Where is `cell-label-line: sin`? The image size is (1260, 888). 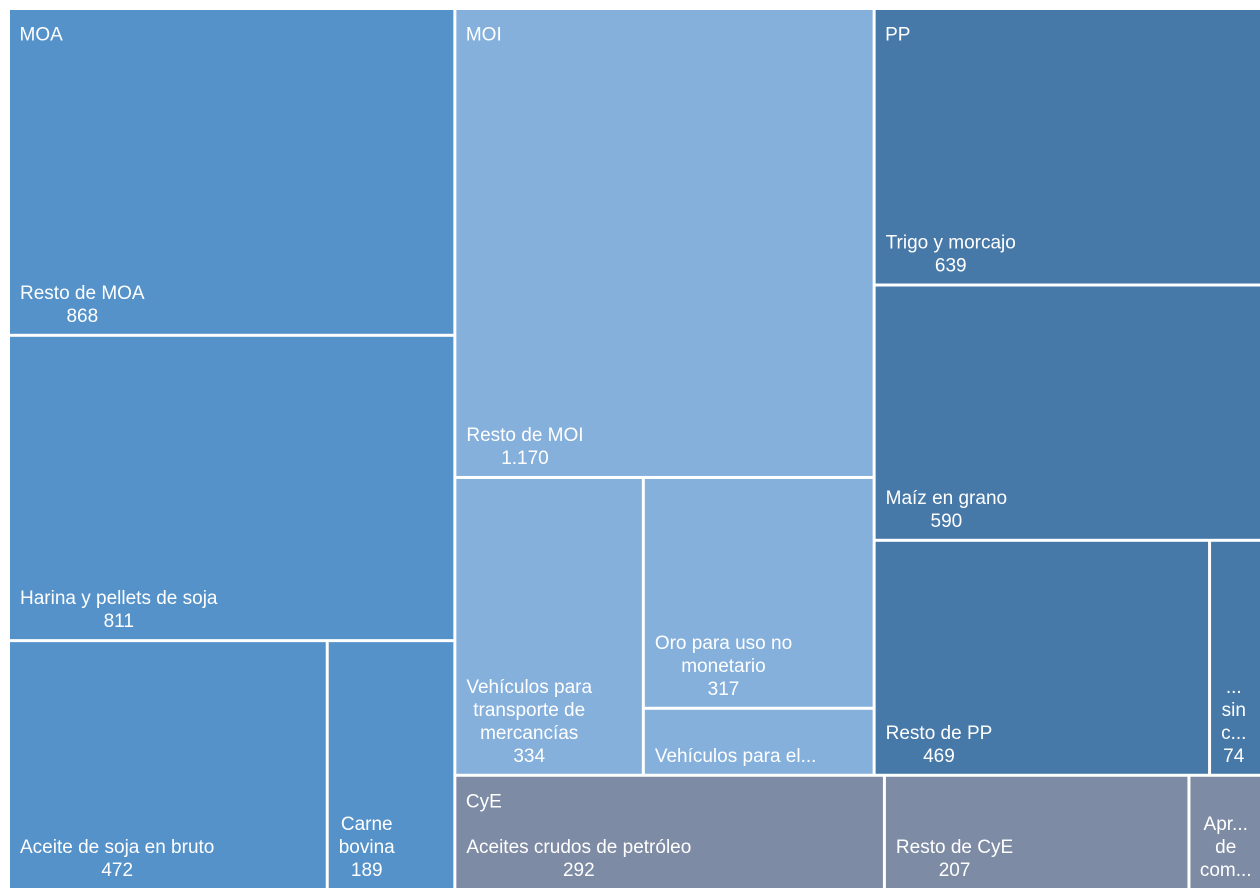
cell-label-line: sin is located at coordinates (1234, 710).